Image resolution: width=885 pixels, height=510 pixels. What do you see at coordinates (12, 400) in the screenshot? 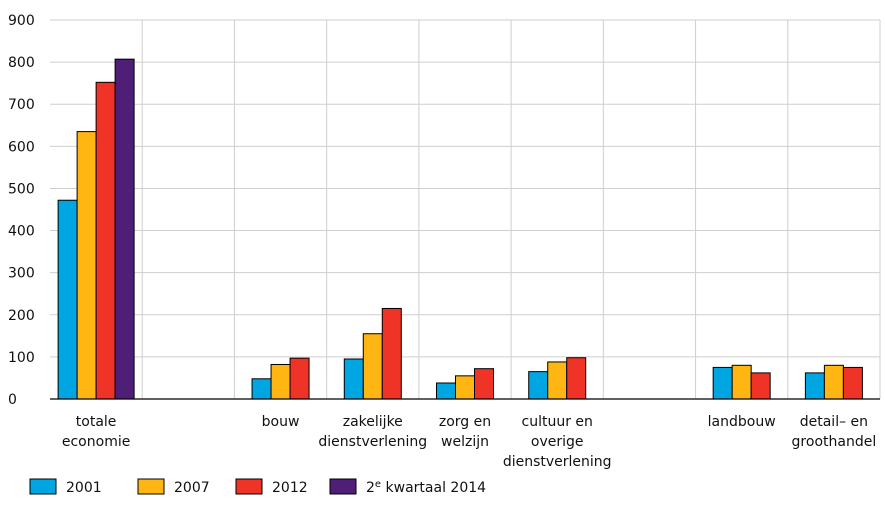
I see `y-tick-label: 0` at bounding box center [12, 400].